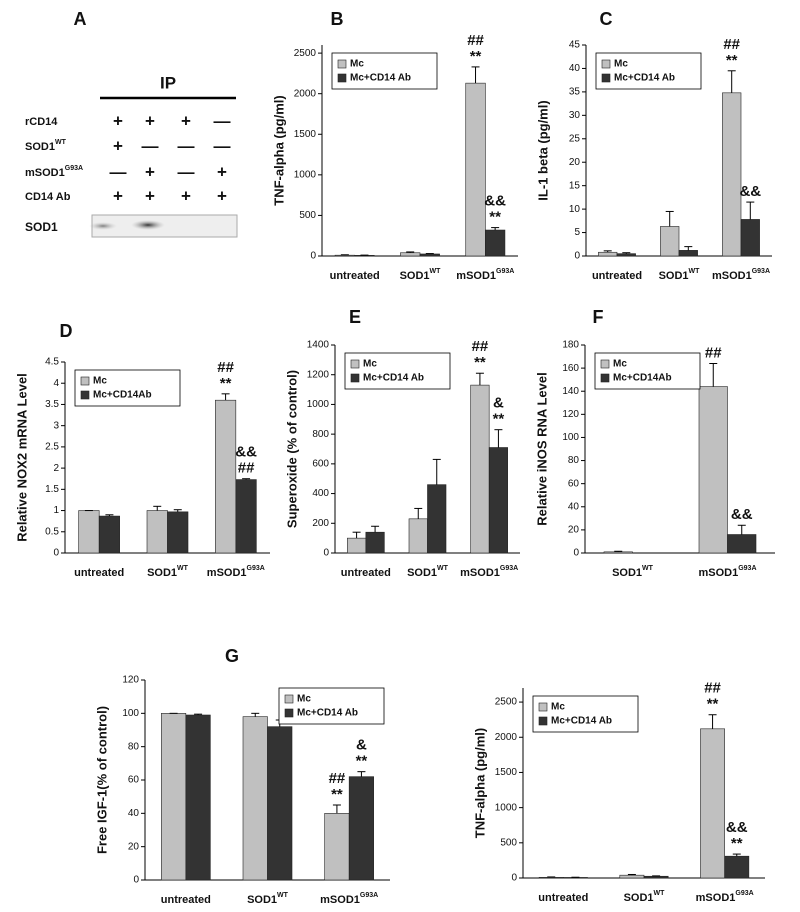  I want to click on y-axis-label: Relative iNOS RNA Level, so click(541, 448).